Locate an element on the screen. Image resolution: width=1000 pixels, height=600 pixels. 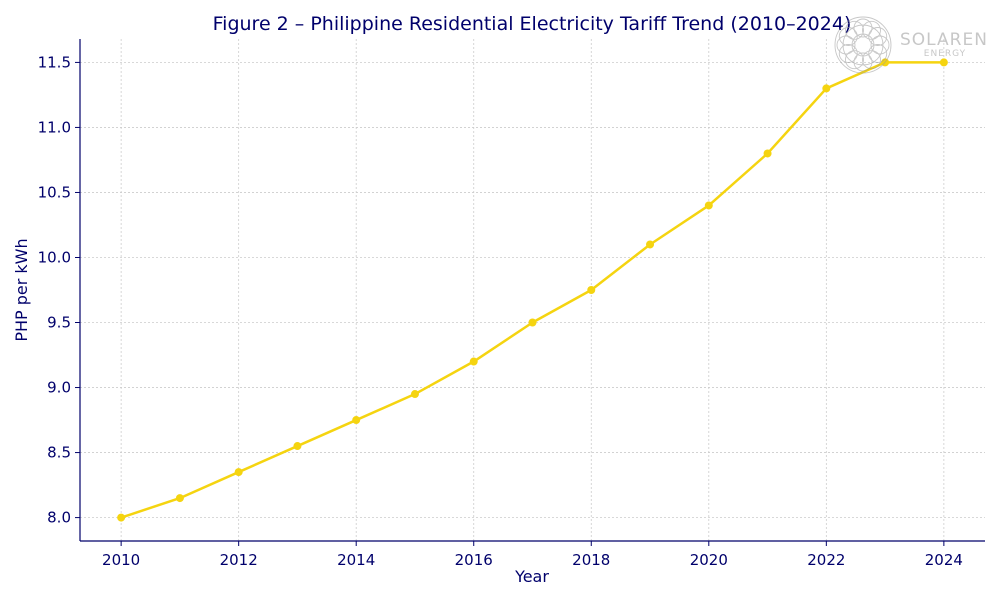
y-tick-label: 8.0 is located at coordinates (59, 518).